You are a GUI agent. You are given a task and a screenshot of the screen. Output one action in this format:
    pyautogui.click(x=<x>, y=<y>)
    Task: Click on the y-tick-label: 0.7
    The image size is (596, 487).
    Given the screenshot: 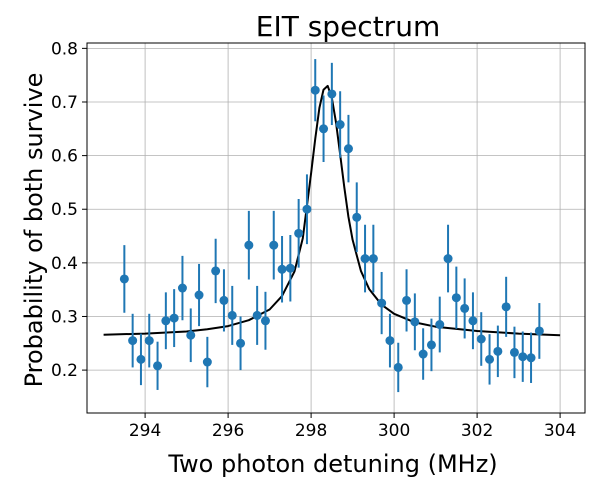 What is the action you would take?
    pyautogui.click(x=64, y=103)
    